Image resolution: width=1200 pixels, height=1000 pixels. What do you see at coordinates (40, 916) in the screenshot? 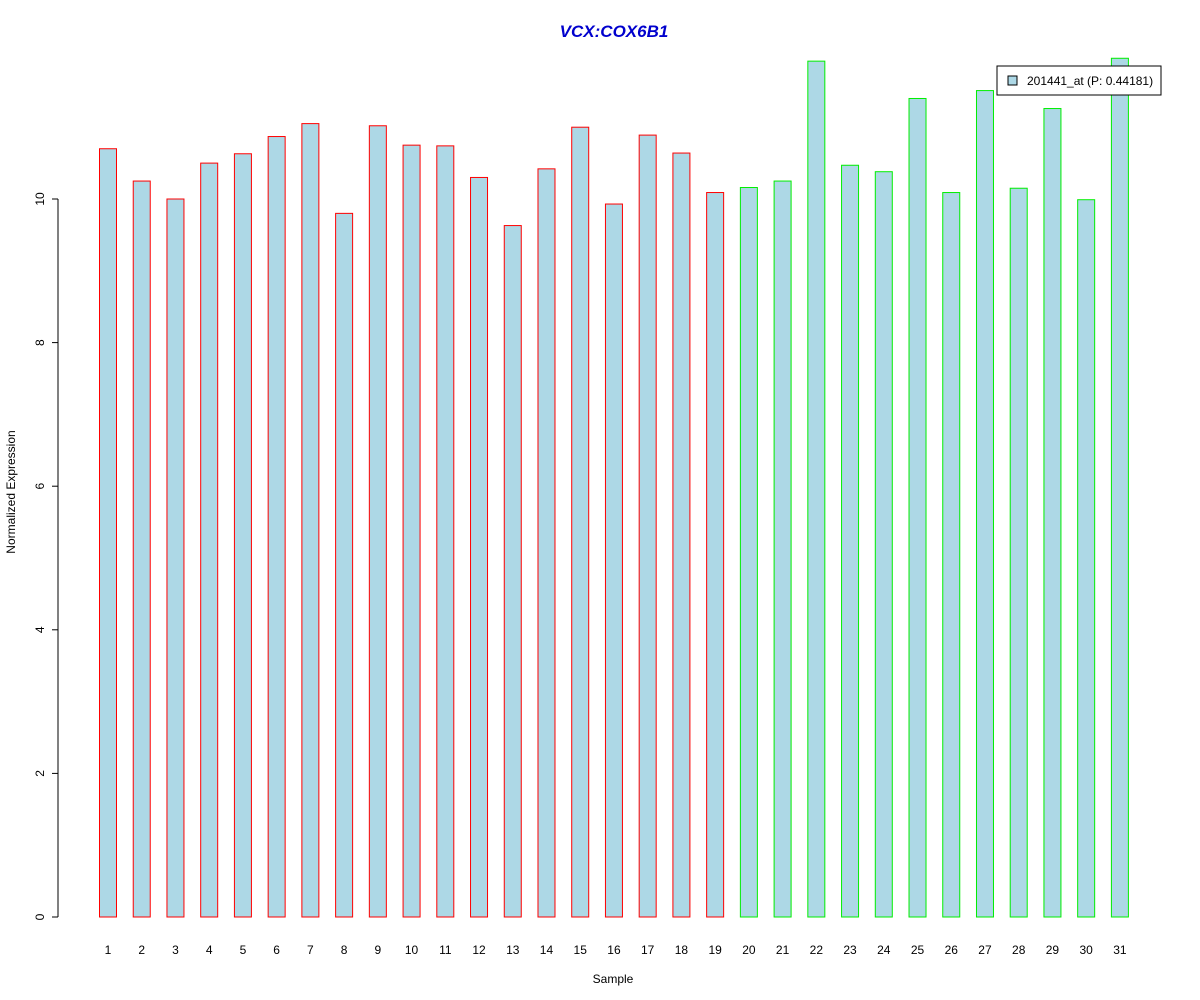
I see `y-tick-label: 0` at bounding box center [40, 916].